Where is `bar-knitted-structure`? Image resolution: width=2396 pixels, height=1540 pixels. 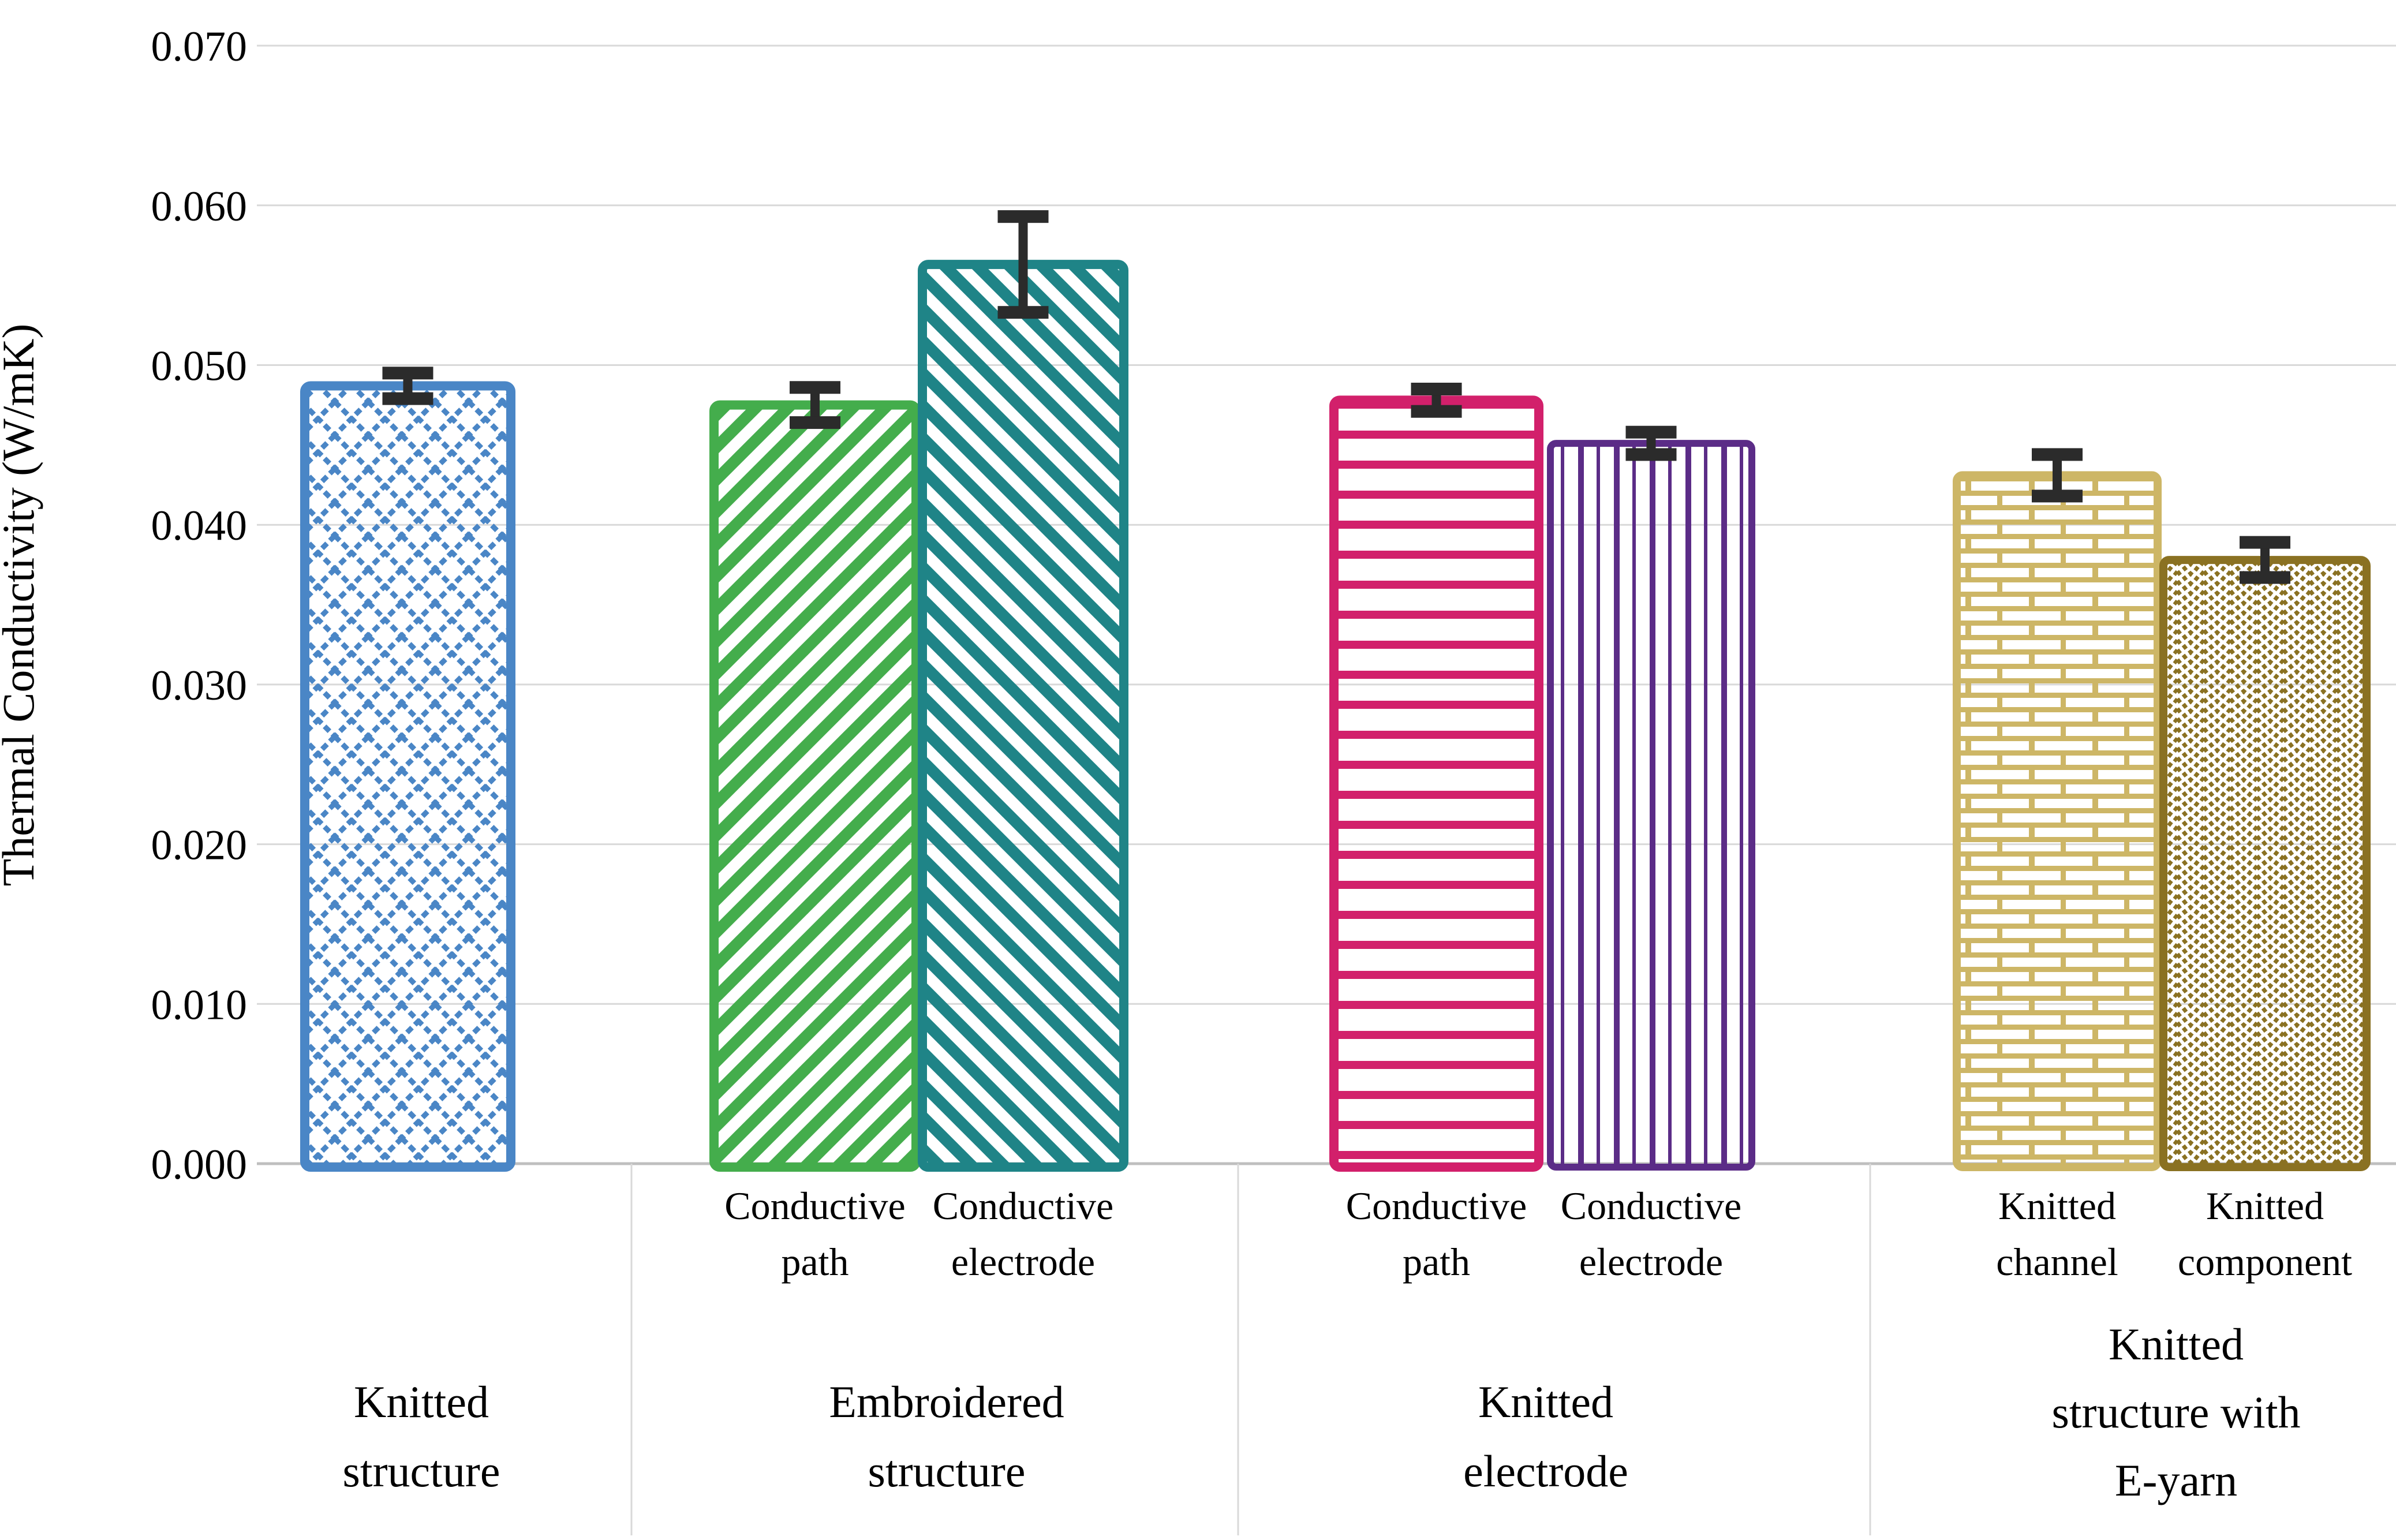
bar-knitted-structure is located at coordinates (408, 777).